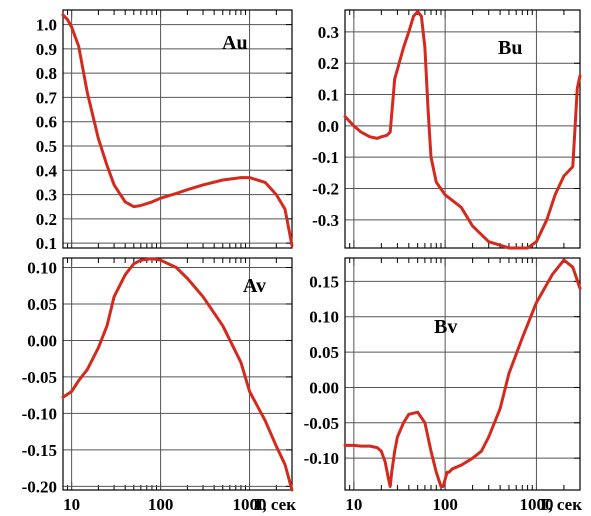 The image size is (591, 516). What do you see at coordinates (46, 25) in the screenshot?
I see `y-tick-label: 1.0` at bounding box center [46, 25].